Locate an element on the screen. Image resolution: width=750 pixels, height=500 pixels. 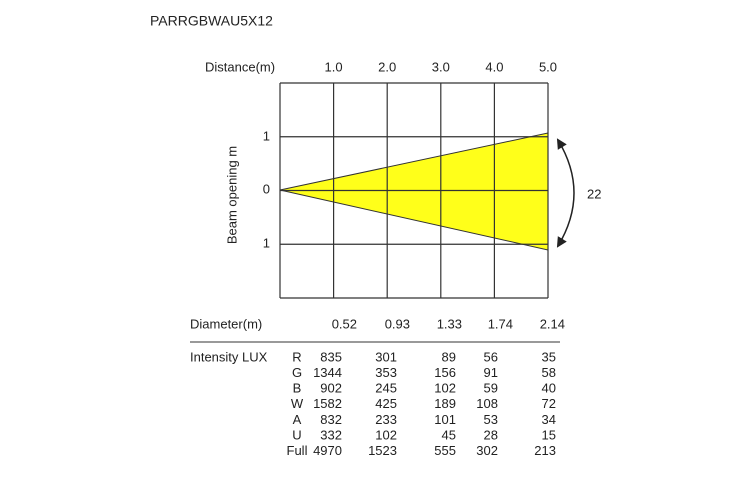
lux-value: 332 is located at coordinates (331, 434).